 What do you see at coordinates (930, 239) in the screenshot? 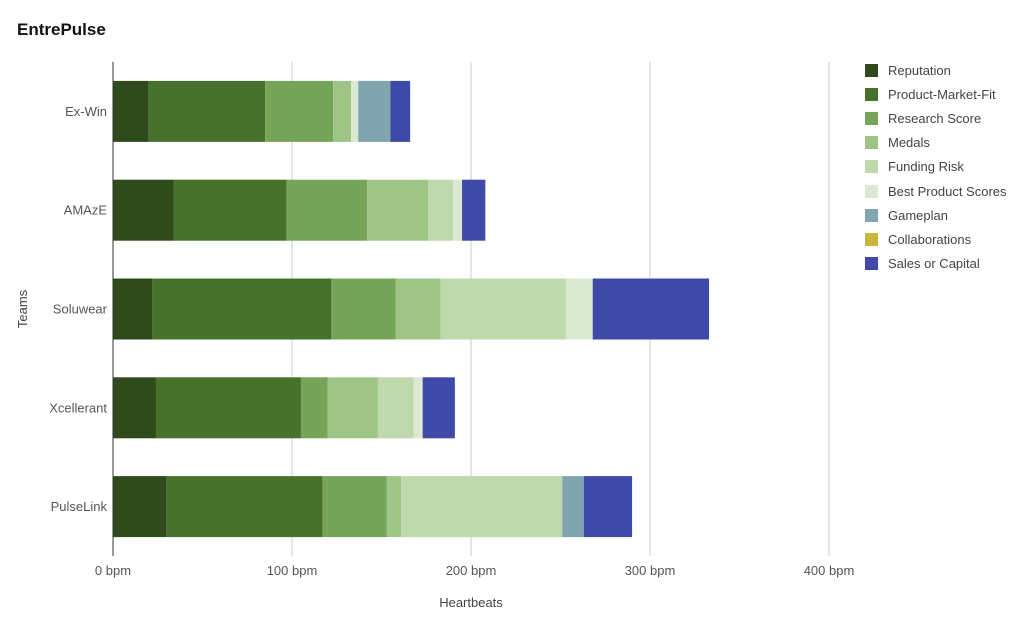
I see `legend-label: Collaborations` at bounding box center [930, 239].